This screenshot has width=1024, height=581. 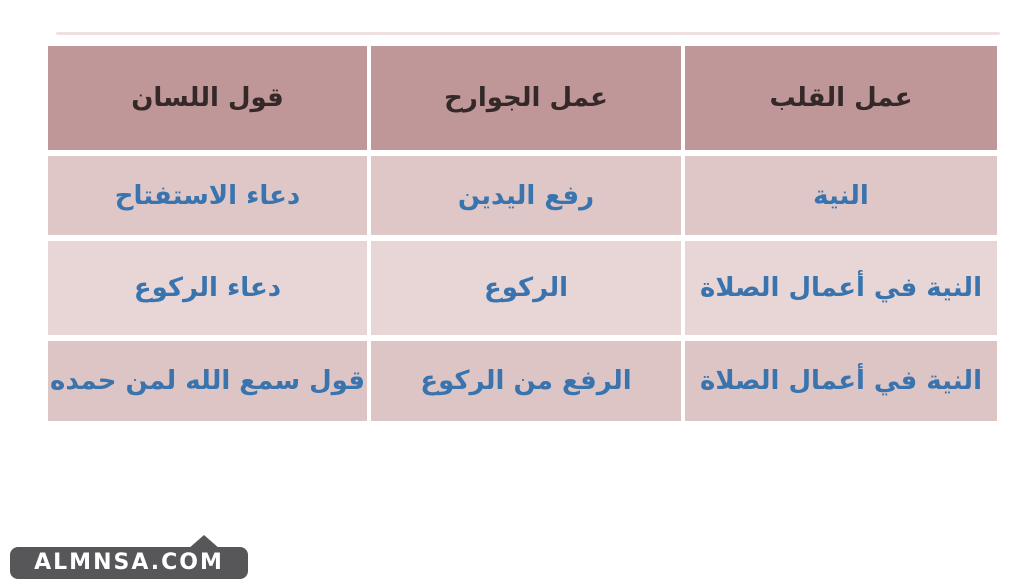 I want to click on cell-row1-tongue: دعاء الاستفتاح, so click(x=207, y=195).